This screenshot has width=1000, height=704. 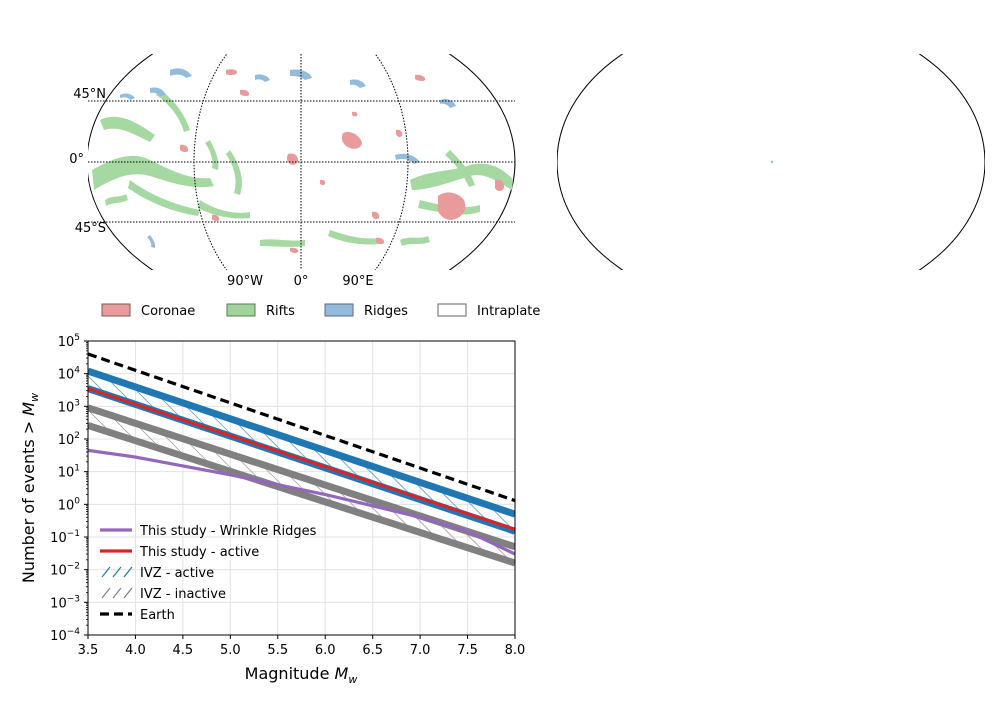 What do you see at coordinates (28, 409) in the screenshot?
I see `y-axis-label-var: M` at bounding box center [28, 409].